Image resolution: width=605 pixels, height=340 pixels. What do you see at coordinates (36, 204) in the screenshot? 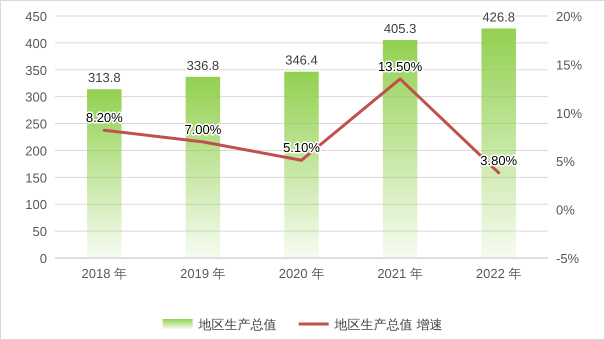
I see `y-tick-label: 100` at bounding box center [36, 204].